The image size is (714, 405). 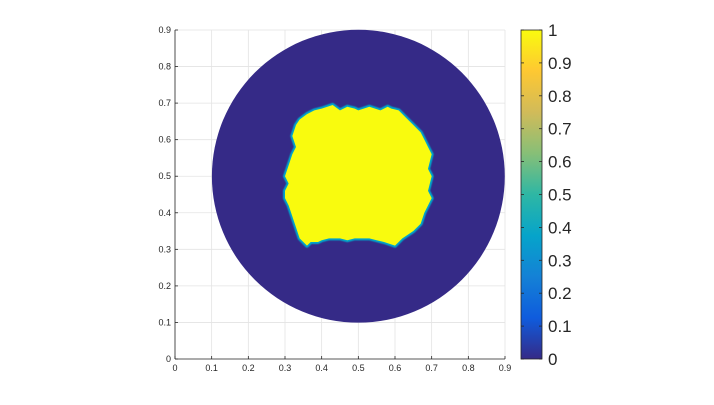 I want to click on y-tick-label: 0.3, so click(x=164, y=249).